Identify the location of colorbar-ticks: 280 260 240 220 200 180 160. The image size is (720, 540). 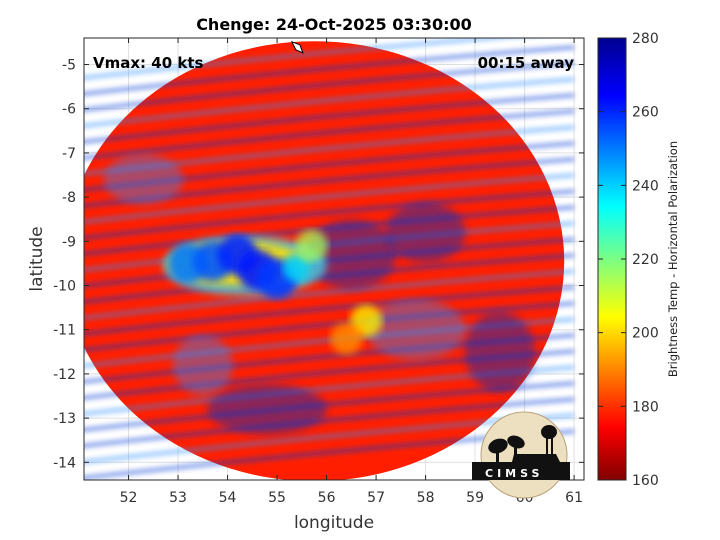
(628, 260).